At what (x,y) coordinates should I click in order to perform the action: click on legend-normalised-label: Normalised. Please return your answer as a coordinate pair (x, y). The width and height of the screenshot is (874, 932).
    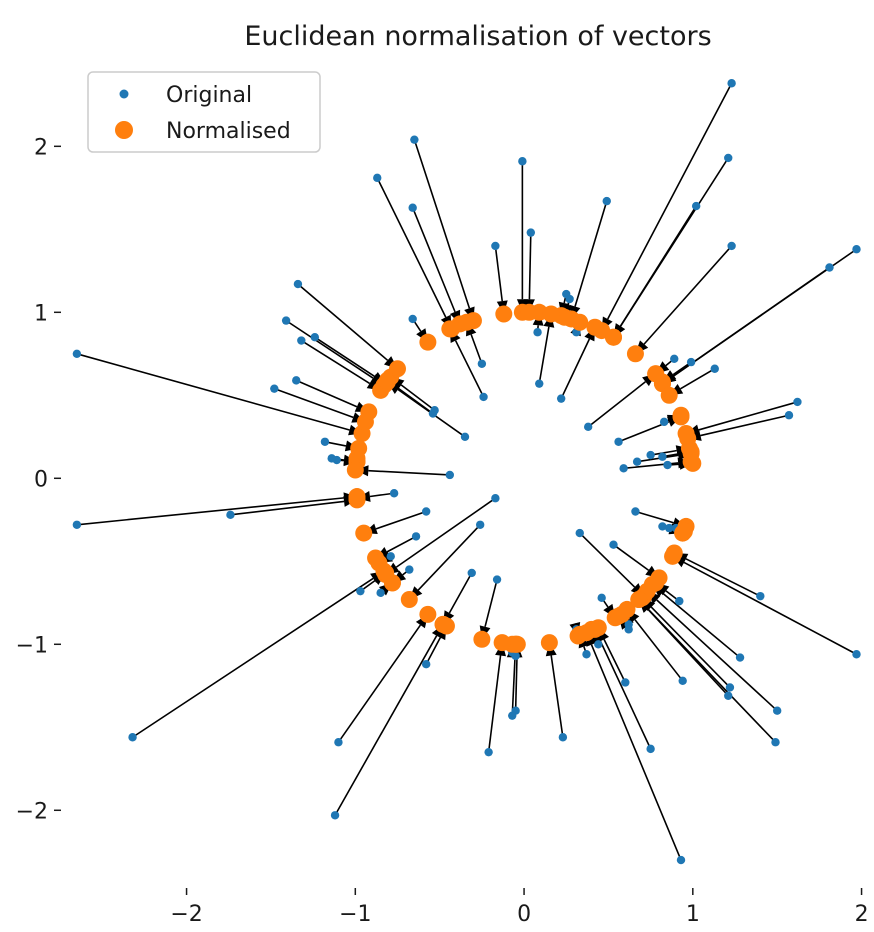
    Looking at the image, I should click on (228, 131).